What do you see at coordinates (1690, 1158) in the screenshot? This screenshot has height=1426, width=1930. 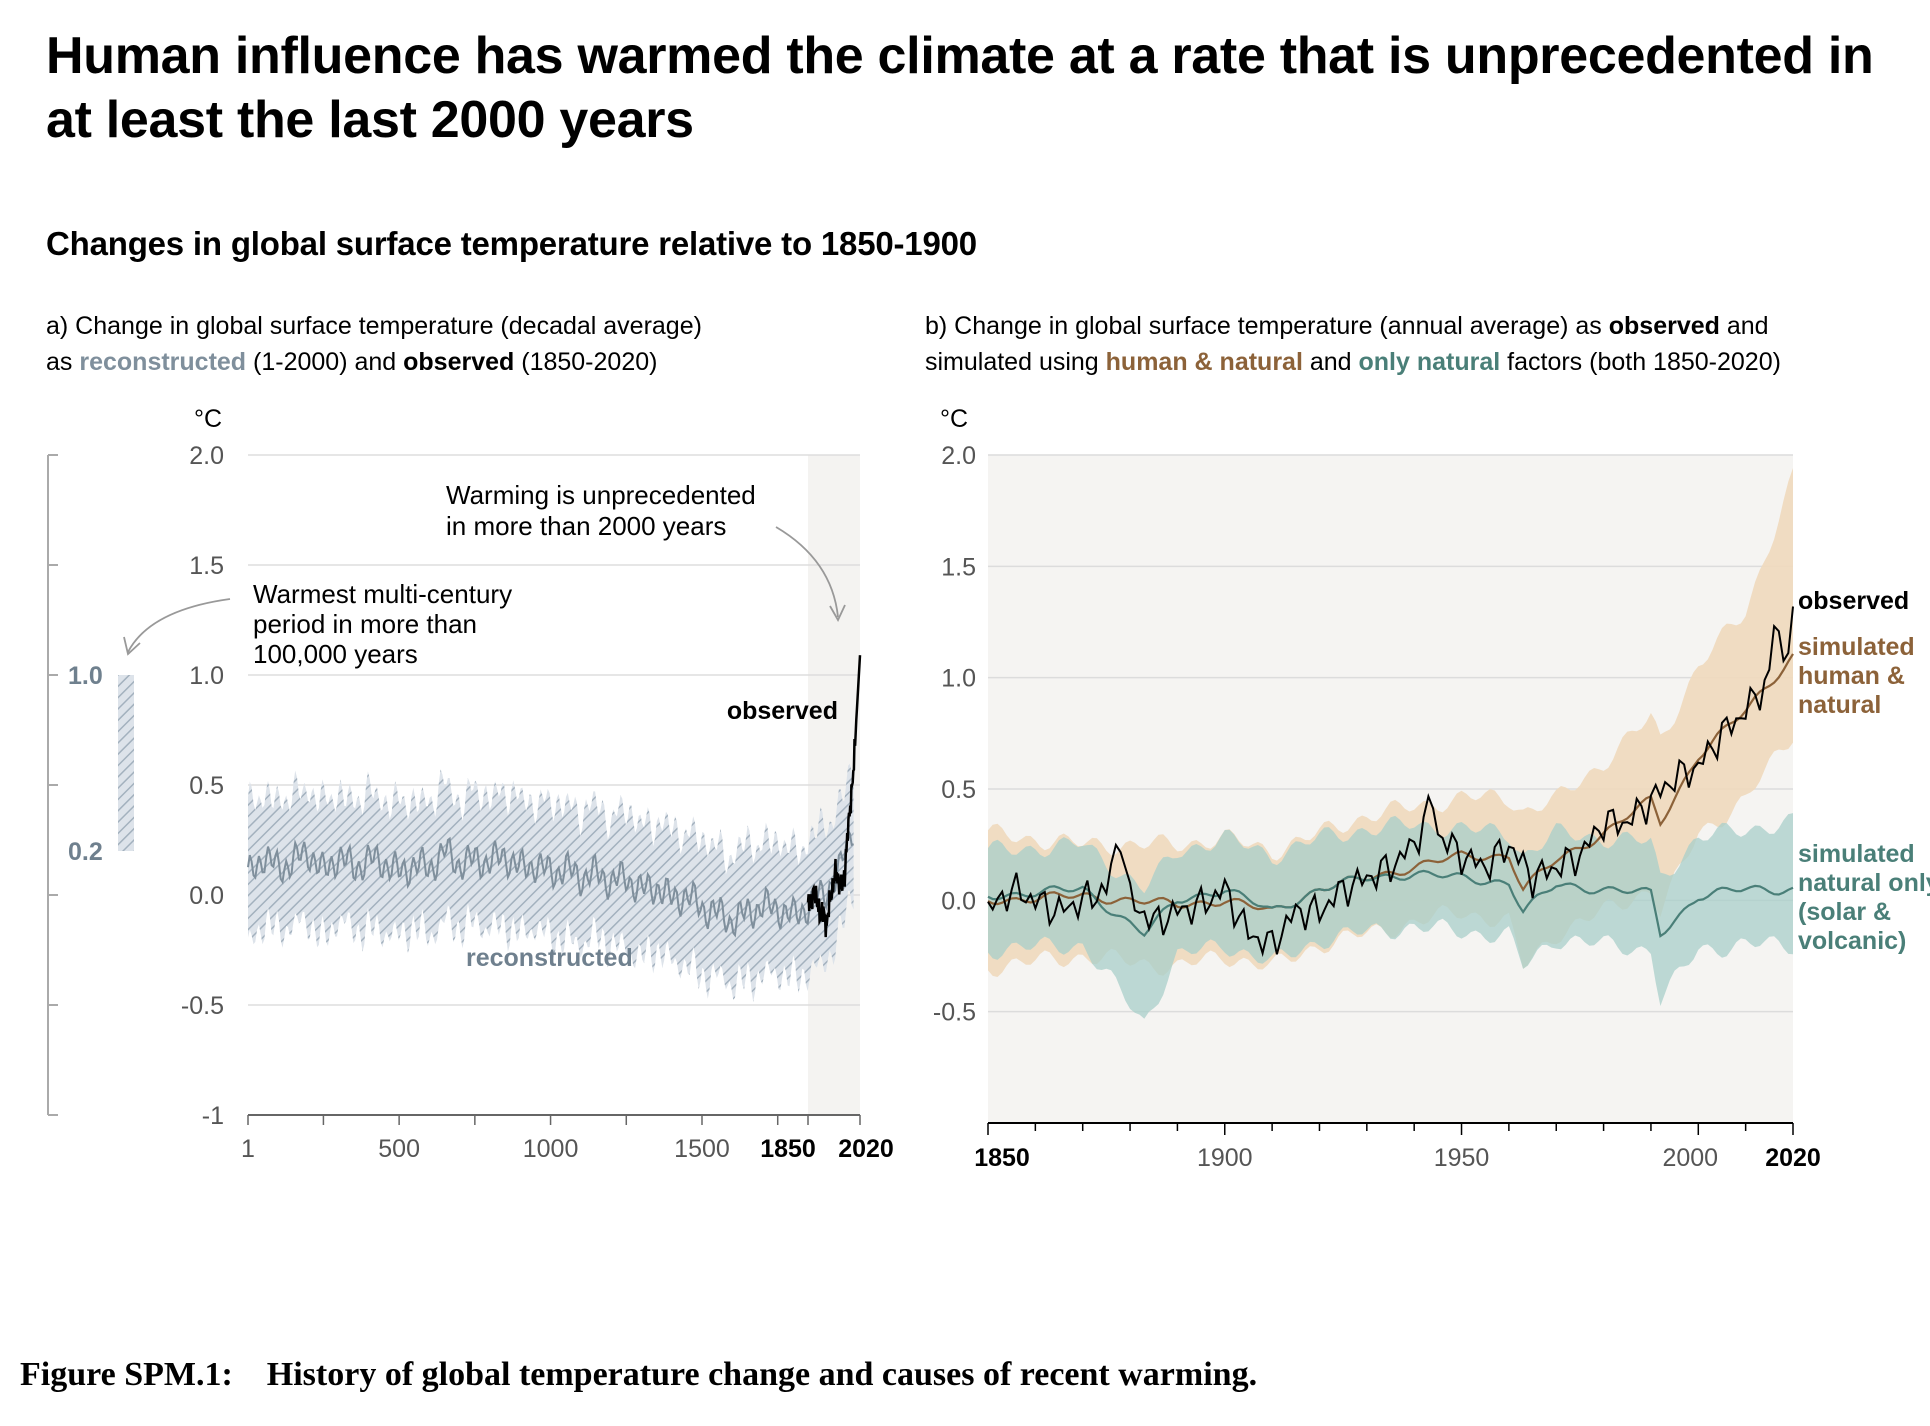 I see `panel-b-x-tick-label: 2000` at bounding box center [1690, 1158].